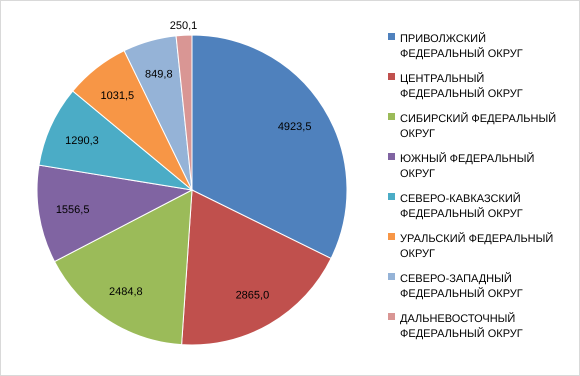 This screenshot has height=376, width=580. Describe the element at coordinates (461, 326) in the screenshot. I see `legend-label: ДАЛЬНЕВОСТОЧНЫЙ ФЕДЕРАЛЬНЫЙ ОКРУГ` at that location.